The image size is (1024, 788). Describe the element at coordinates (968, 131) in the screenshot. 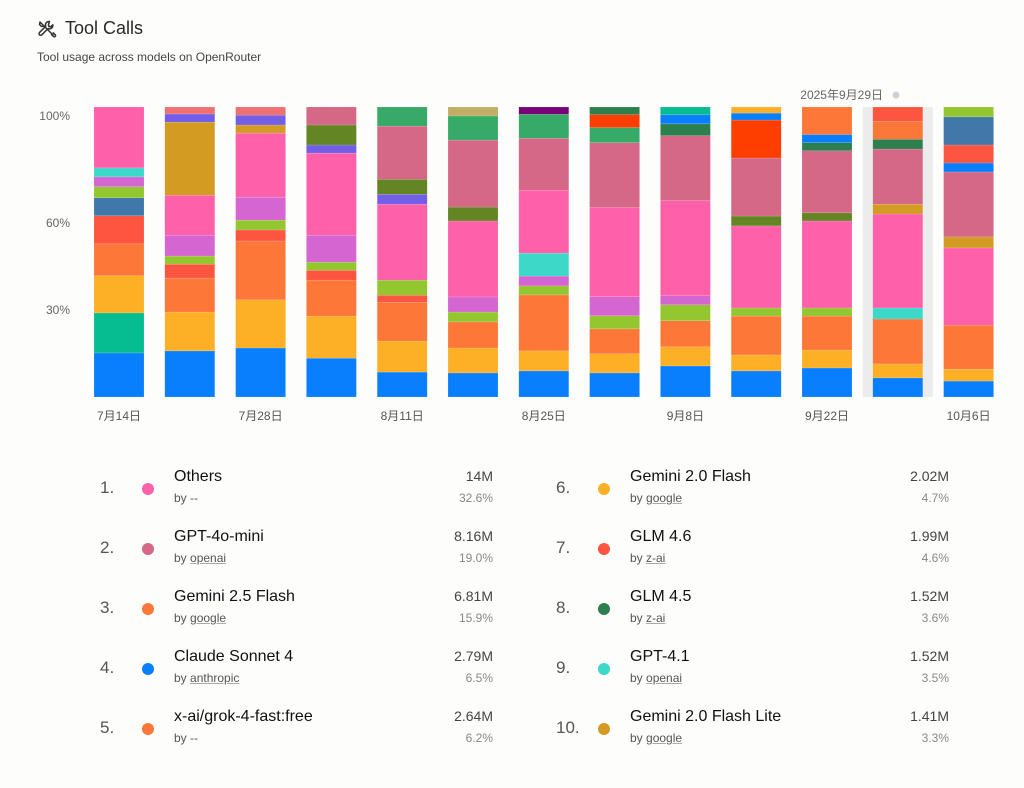

I see `bar-segment-steelblue` at that location.